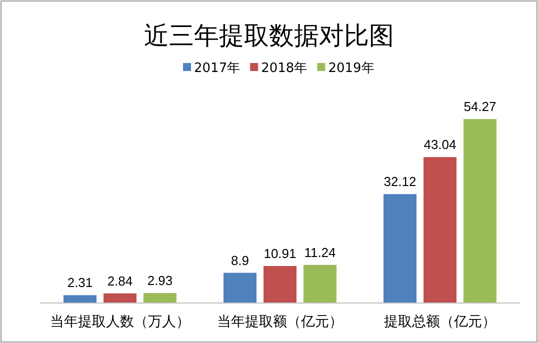 The image size is (538, 343). I want to click on legend-label: 2019年, so click(351, 68).